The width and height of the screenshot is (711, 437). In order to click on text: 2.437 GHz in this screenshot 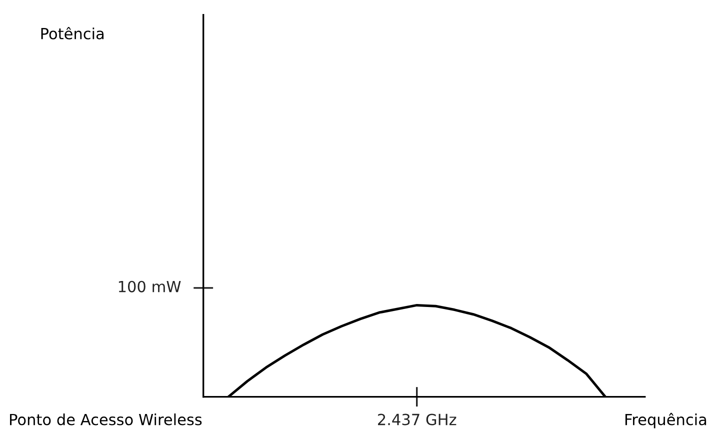, I will do `click(417, 420)`.